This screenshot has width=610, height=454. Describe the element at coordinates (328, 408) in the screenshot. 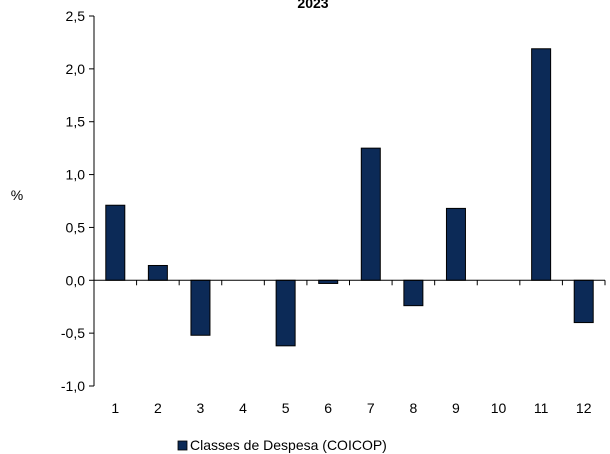

I see `x-tick-label: 6` at that location.